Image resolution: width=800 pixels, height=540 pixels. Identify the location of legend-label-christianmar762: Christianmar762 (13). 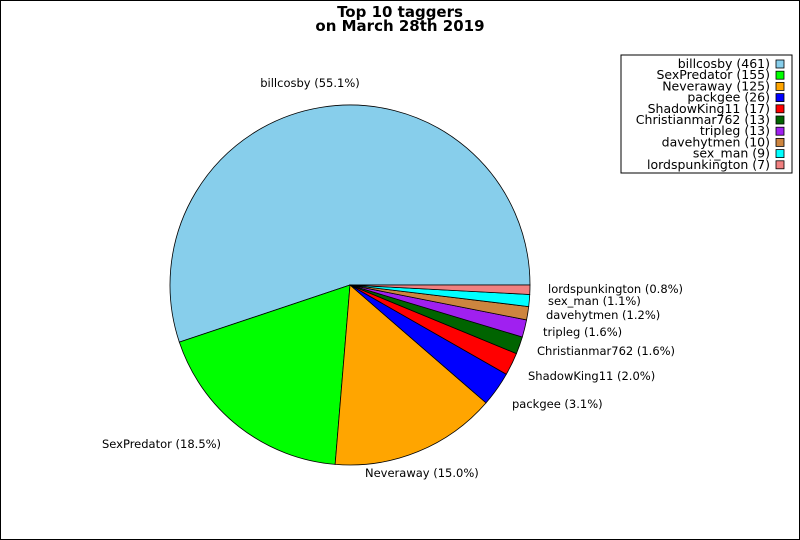
(703, 119).